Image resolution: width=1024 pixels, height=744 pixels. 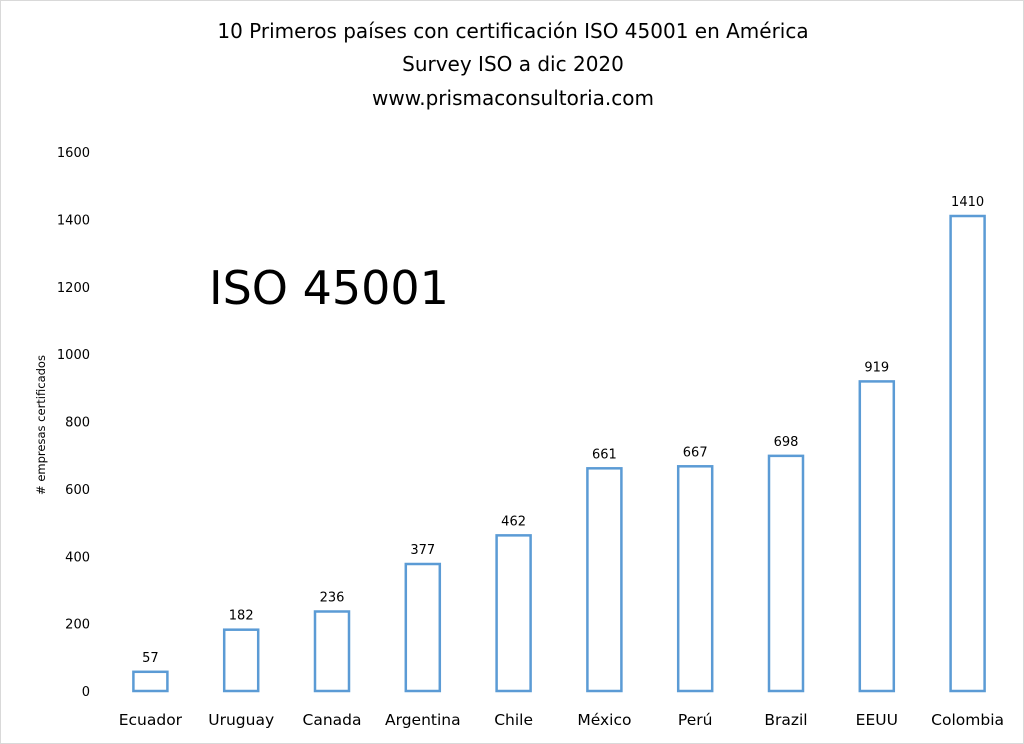 What do you see at coordinates (77, 625) in the screenshot?
I see `y-tick-label: 200` at bounding box center [77, 625].